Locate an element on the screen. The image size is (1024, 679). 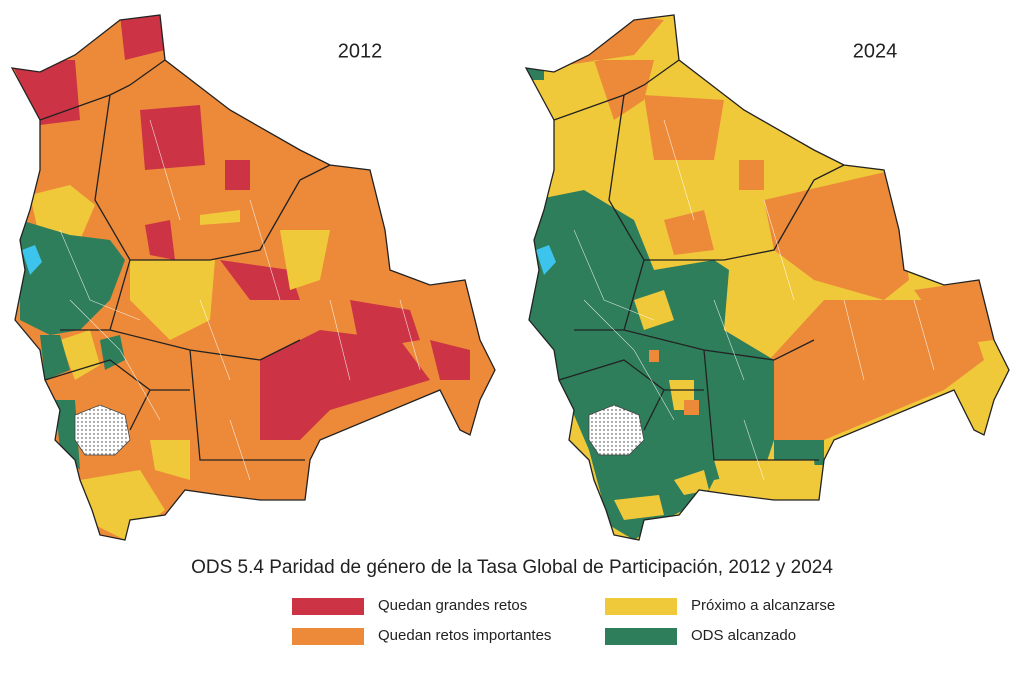
legend-label: Quedan retos importantes is located at coordinates (464, 635).